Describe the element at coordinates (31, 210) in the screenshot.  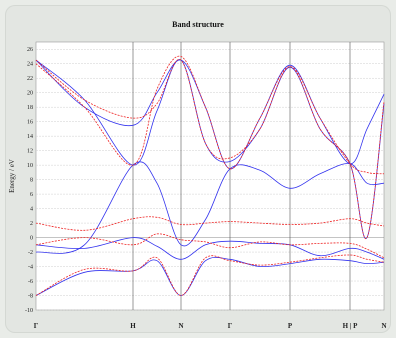
I see `y-tick-label: 4` at that location.